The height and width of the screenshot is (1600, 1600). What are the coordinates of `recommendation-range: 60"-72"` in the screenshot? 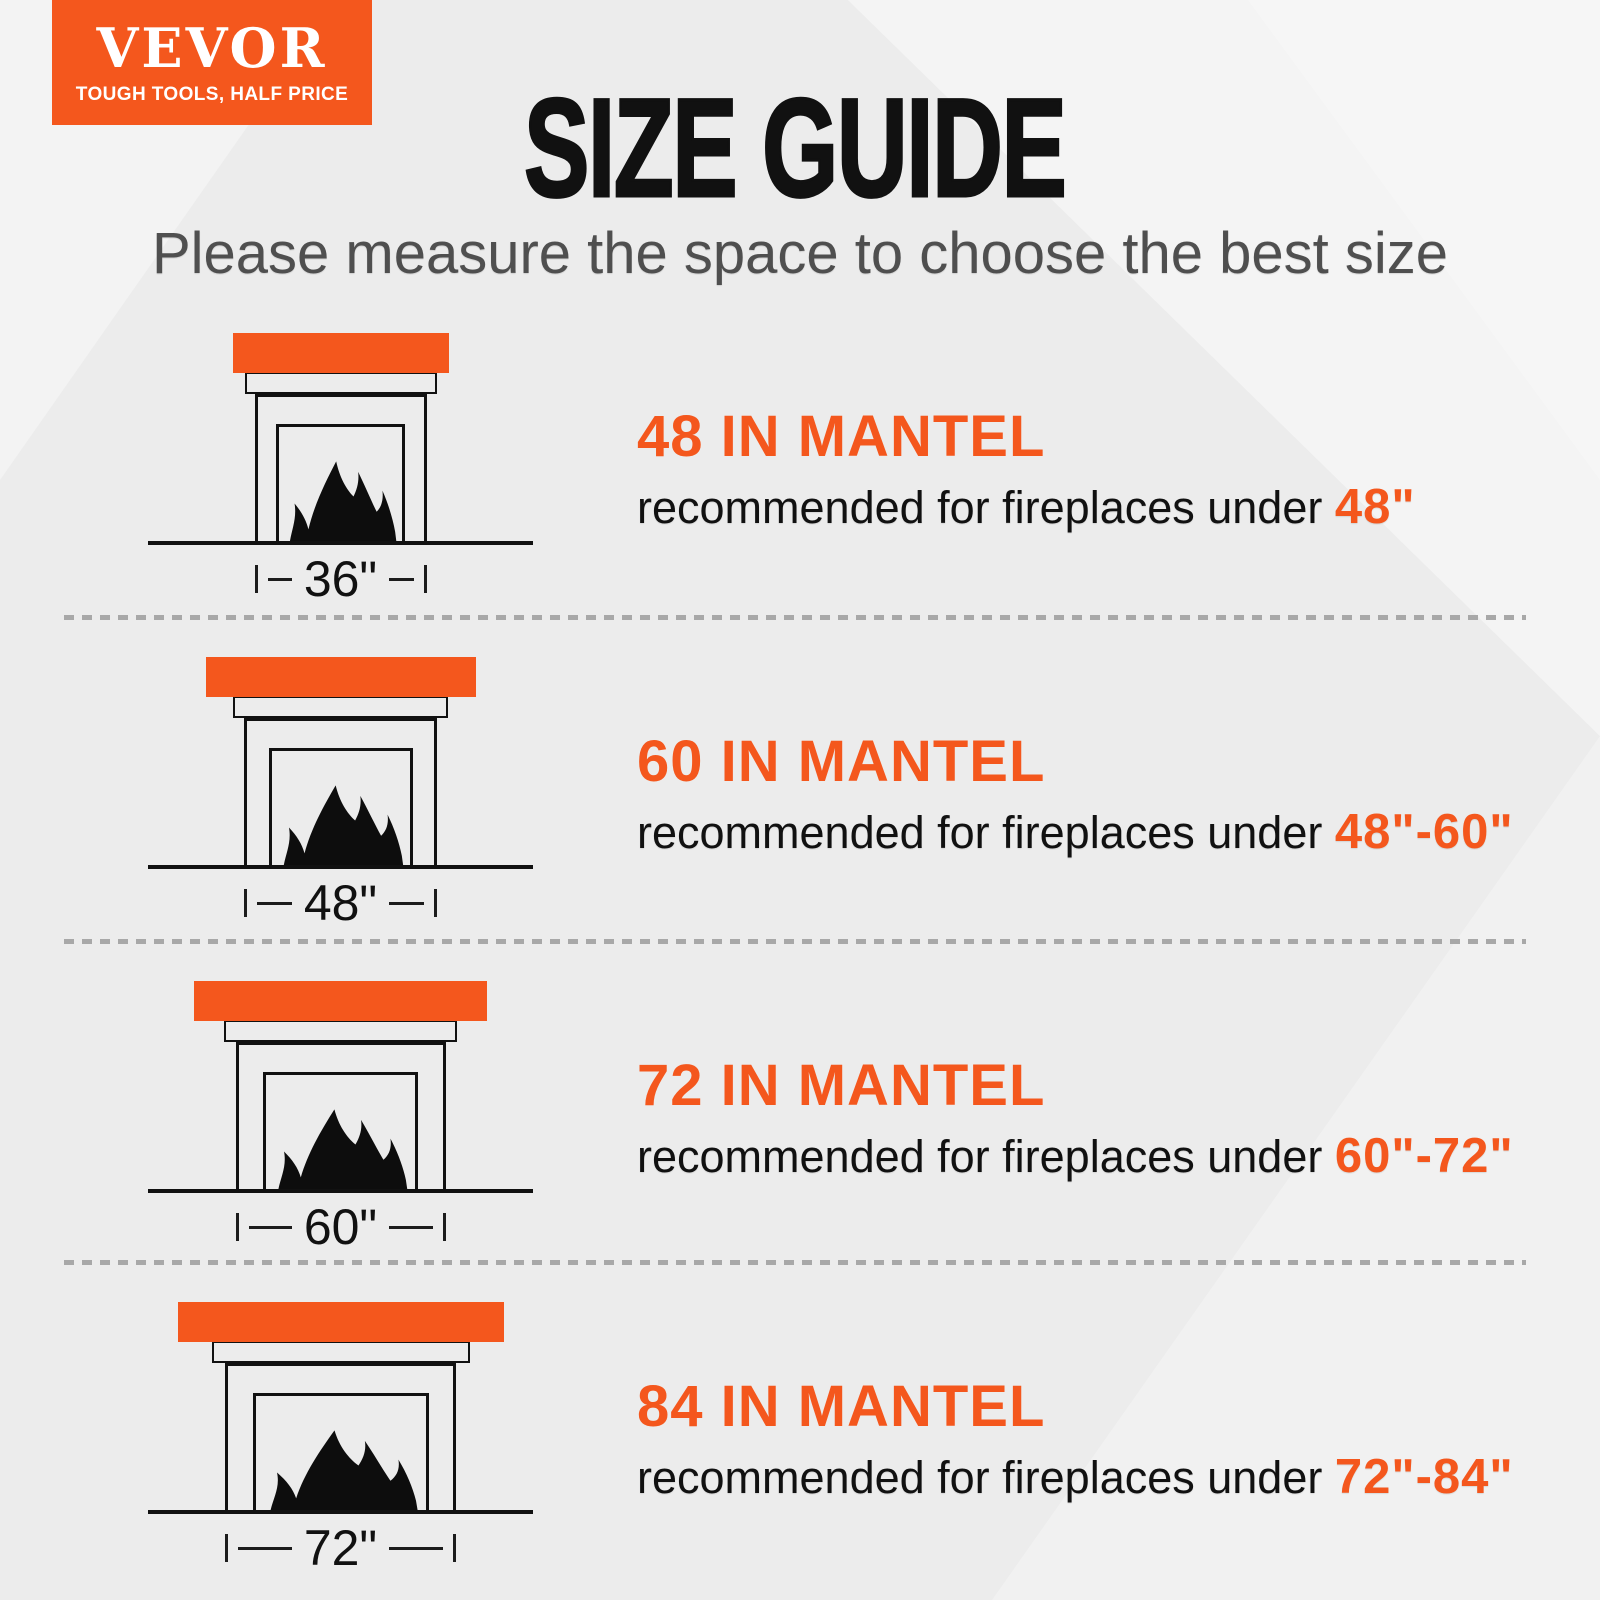 It's located at (1424, 1156).